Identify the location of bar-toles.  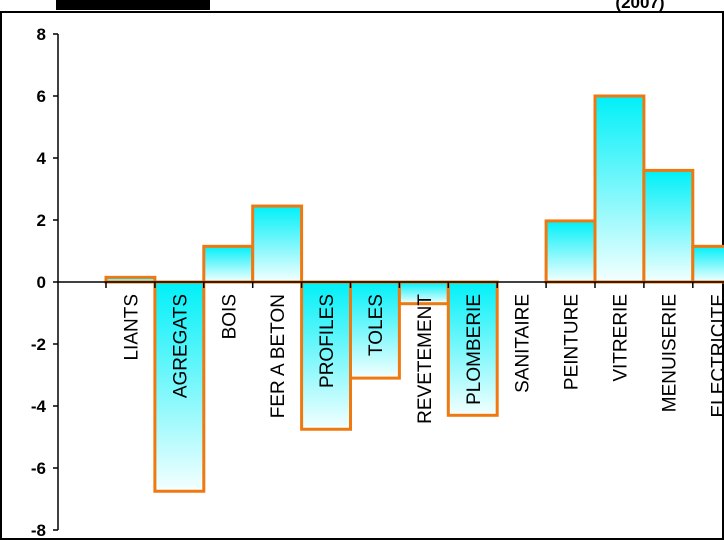
(375, 330).